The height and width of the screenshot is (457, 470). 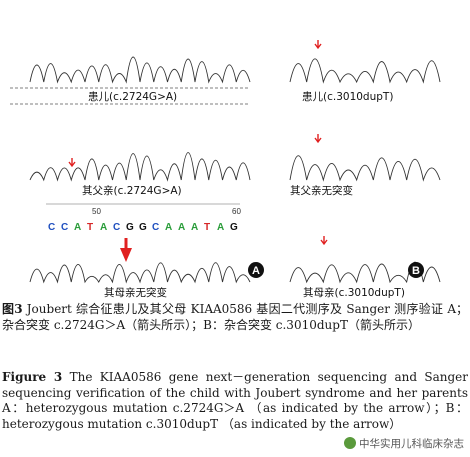 I want to click on chromatogram-right-3: 其母亲(c.3010dupT) B, so click(x=365, y=280).